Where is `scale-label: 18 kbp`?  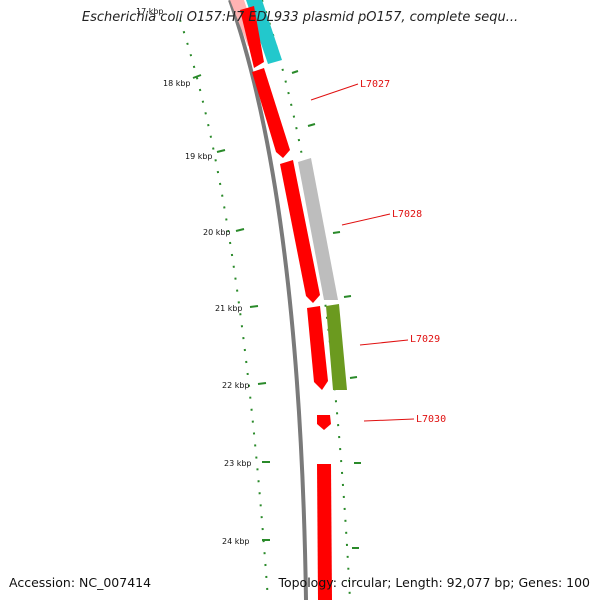 scale-label: 18 kbp is located at coordinates (177, 83).